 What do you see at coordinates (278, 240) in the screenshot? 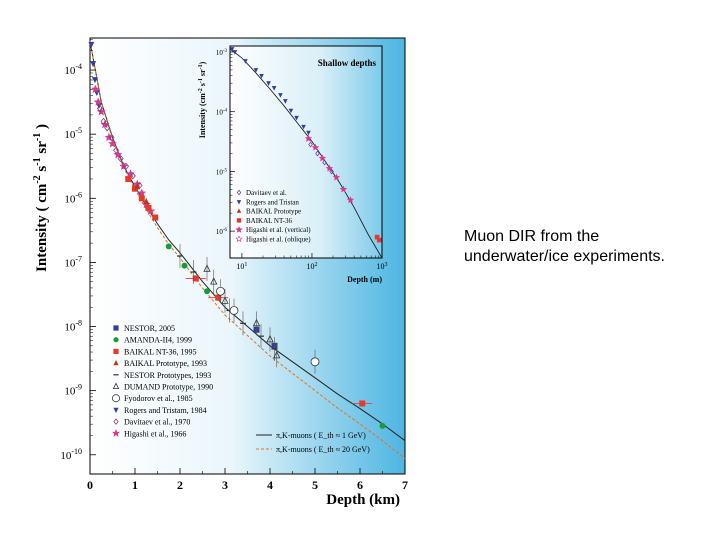
I see `inset-legend-entry: Higashi et al. (oblique)` at bounding box center [278, 240].